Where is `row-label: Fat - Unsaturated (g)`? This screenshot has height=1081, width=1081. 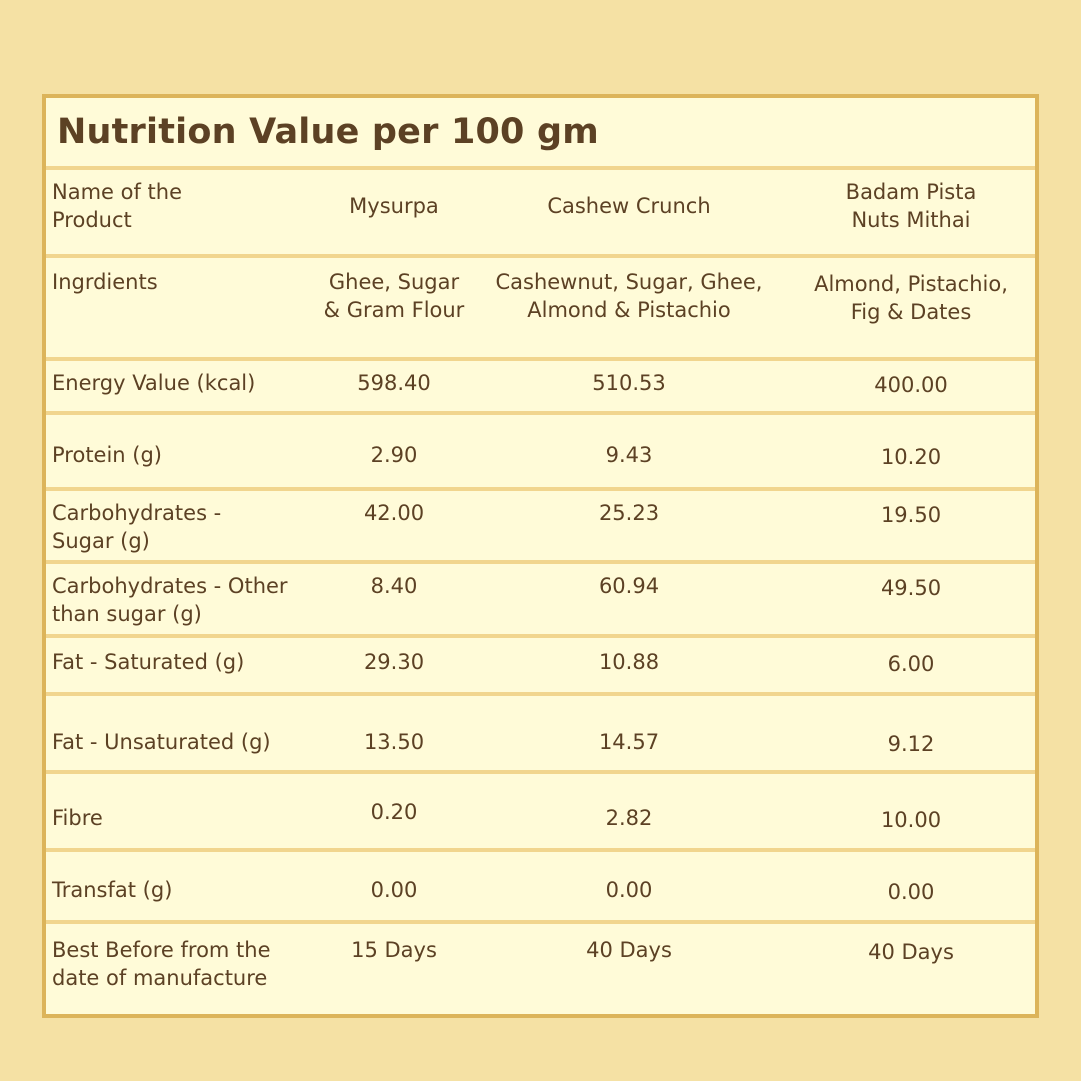 row-label: Fat - Unsaturated (g) is located at coordinates (182, 742).